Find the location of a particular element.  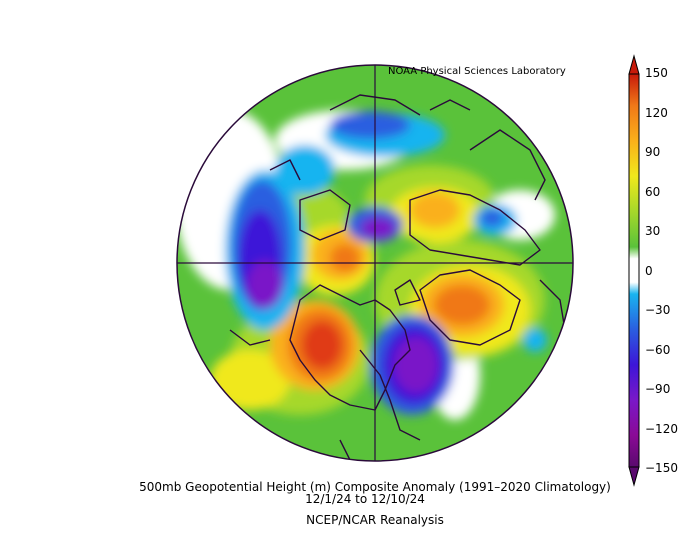

lab-credit: NOAA Physical Sciences Laboratory is located at coordinates (477, 71).